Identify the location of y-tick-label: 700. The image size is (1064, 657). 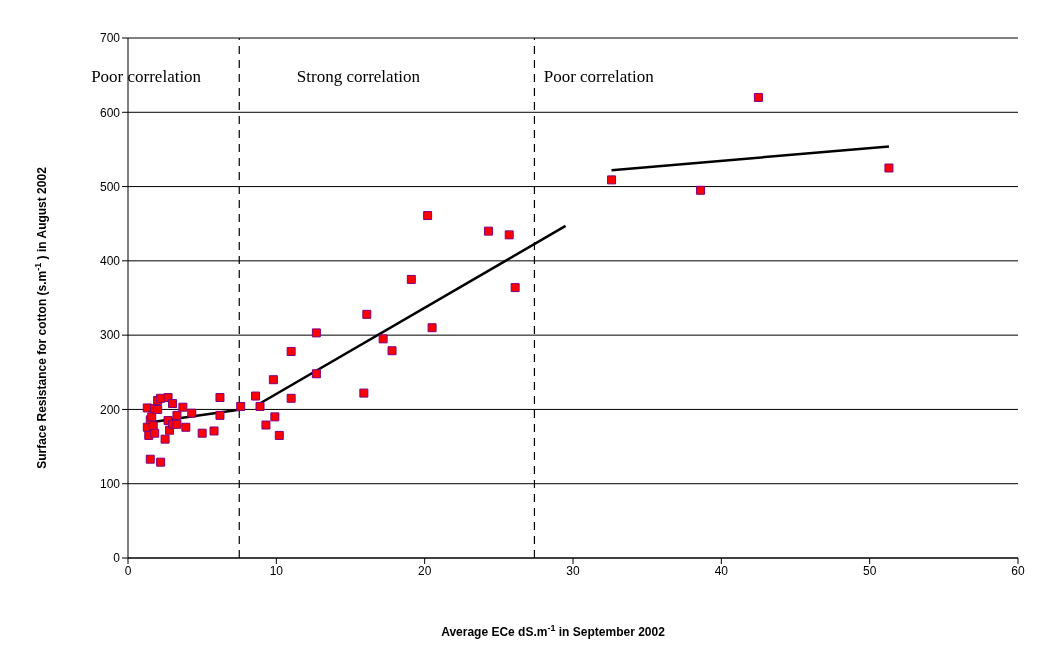
(110, 38).